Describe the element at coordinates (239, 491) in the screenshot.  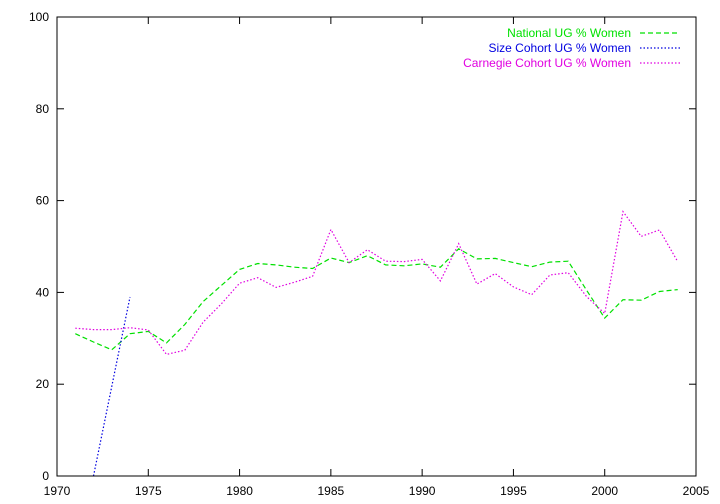
I see `x-tick-label: 1980` at that location.